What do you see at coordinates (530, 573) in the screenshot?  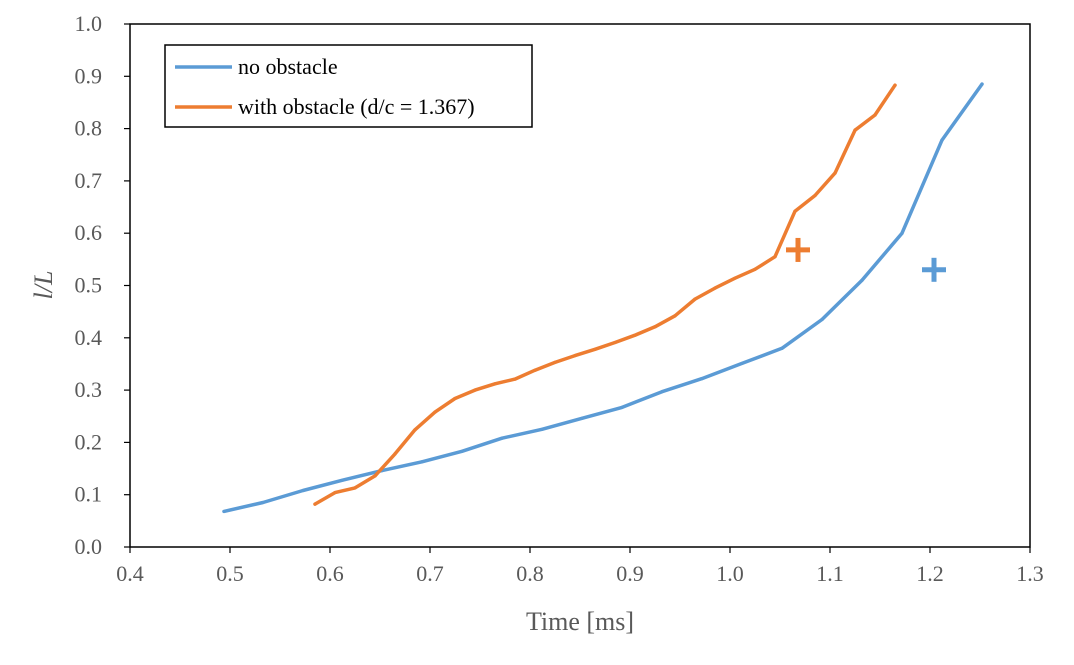 I see `x-tick-label: 0.8` at bounding box center [530, 573].